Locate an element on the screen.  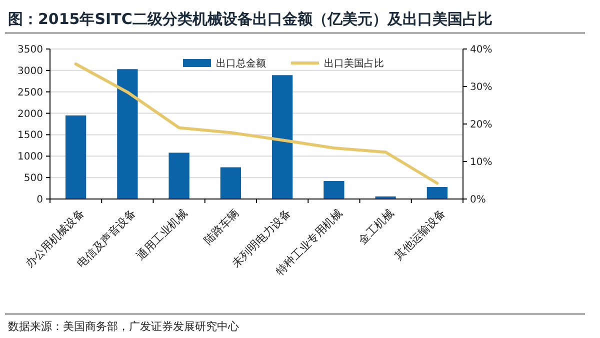
source-note: 数据来源：美国商务部，广发证券发展研究中心 is located at coordinates (123, 326).